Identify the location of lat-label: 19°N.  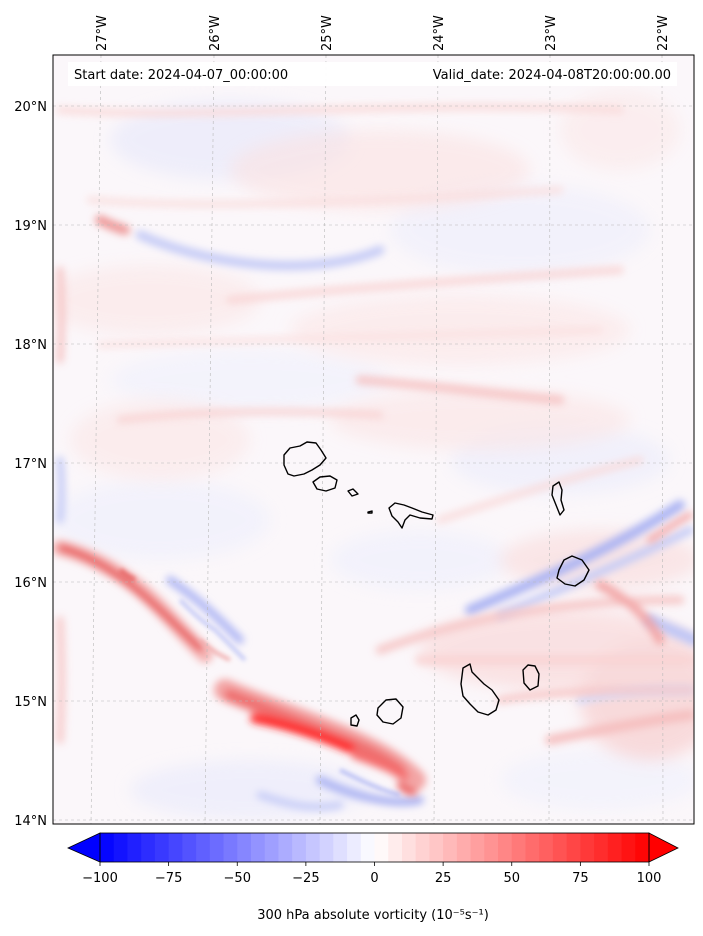
(30, 226).